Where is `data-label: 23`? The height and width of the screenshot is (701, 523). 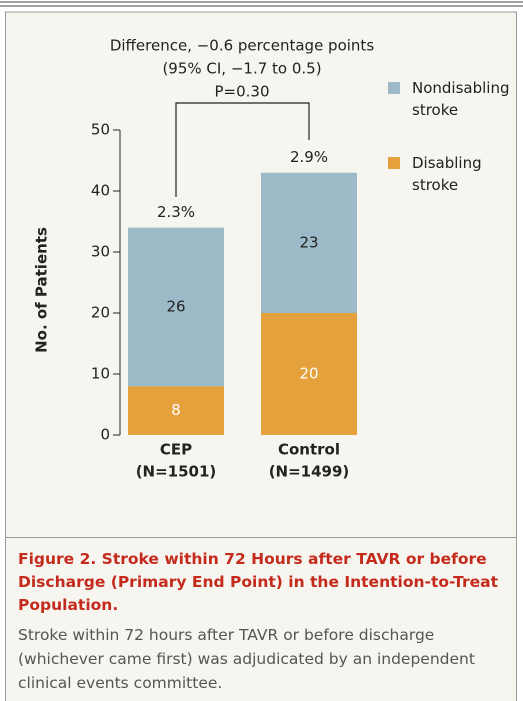 data-label: 23 is located at coordinates (308, 242).